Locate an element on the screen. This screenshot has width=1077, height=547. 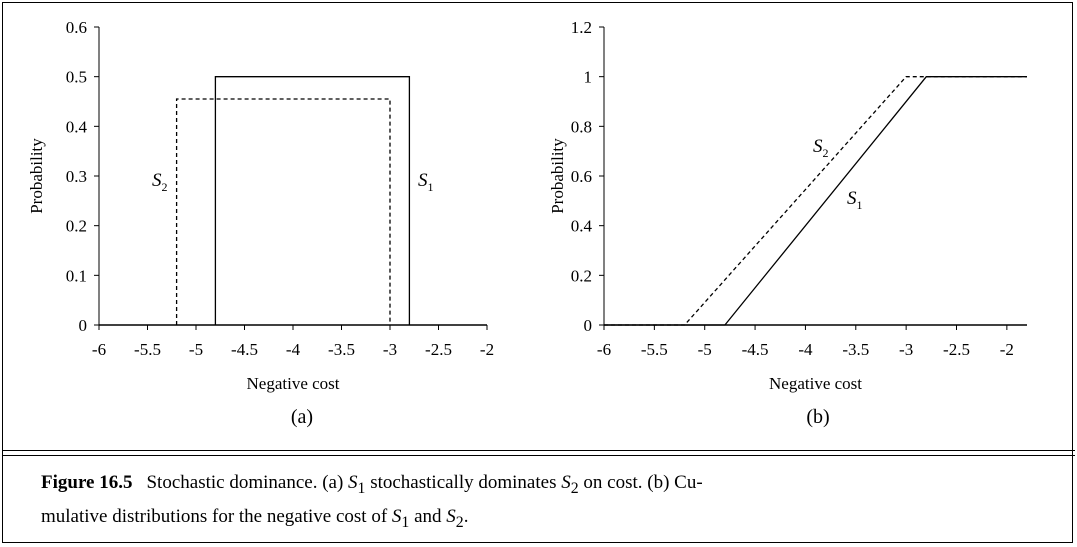
y-tick-label: 1.2 is located at coordinates (581, 27).